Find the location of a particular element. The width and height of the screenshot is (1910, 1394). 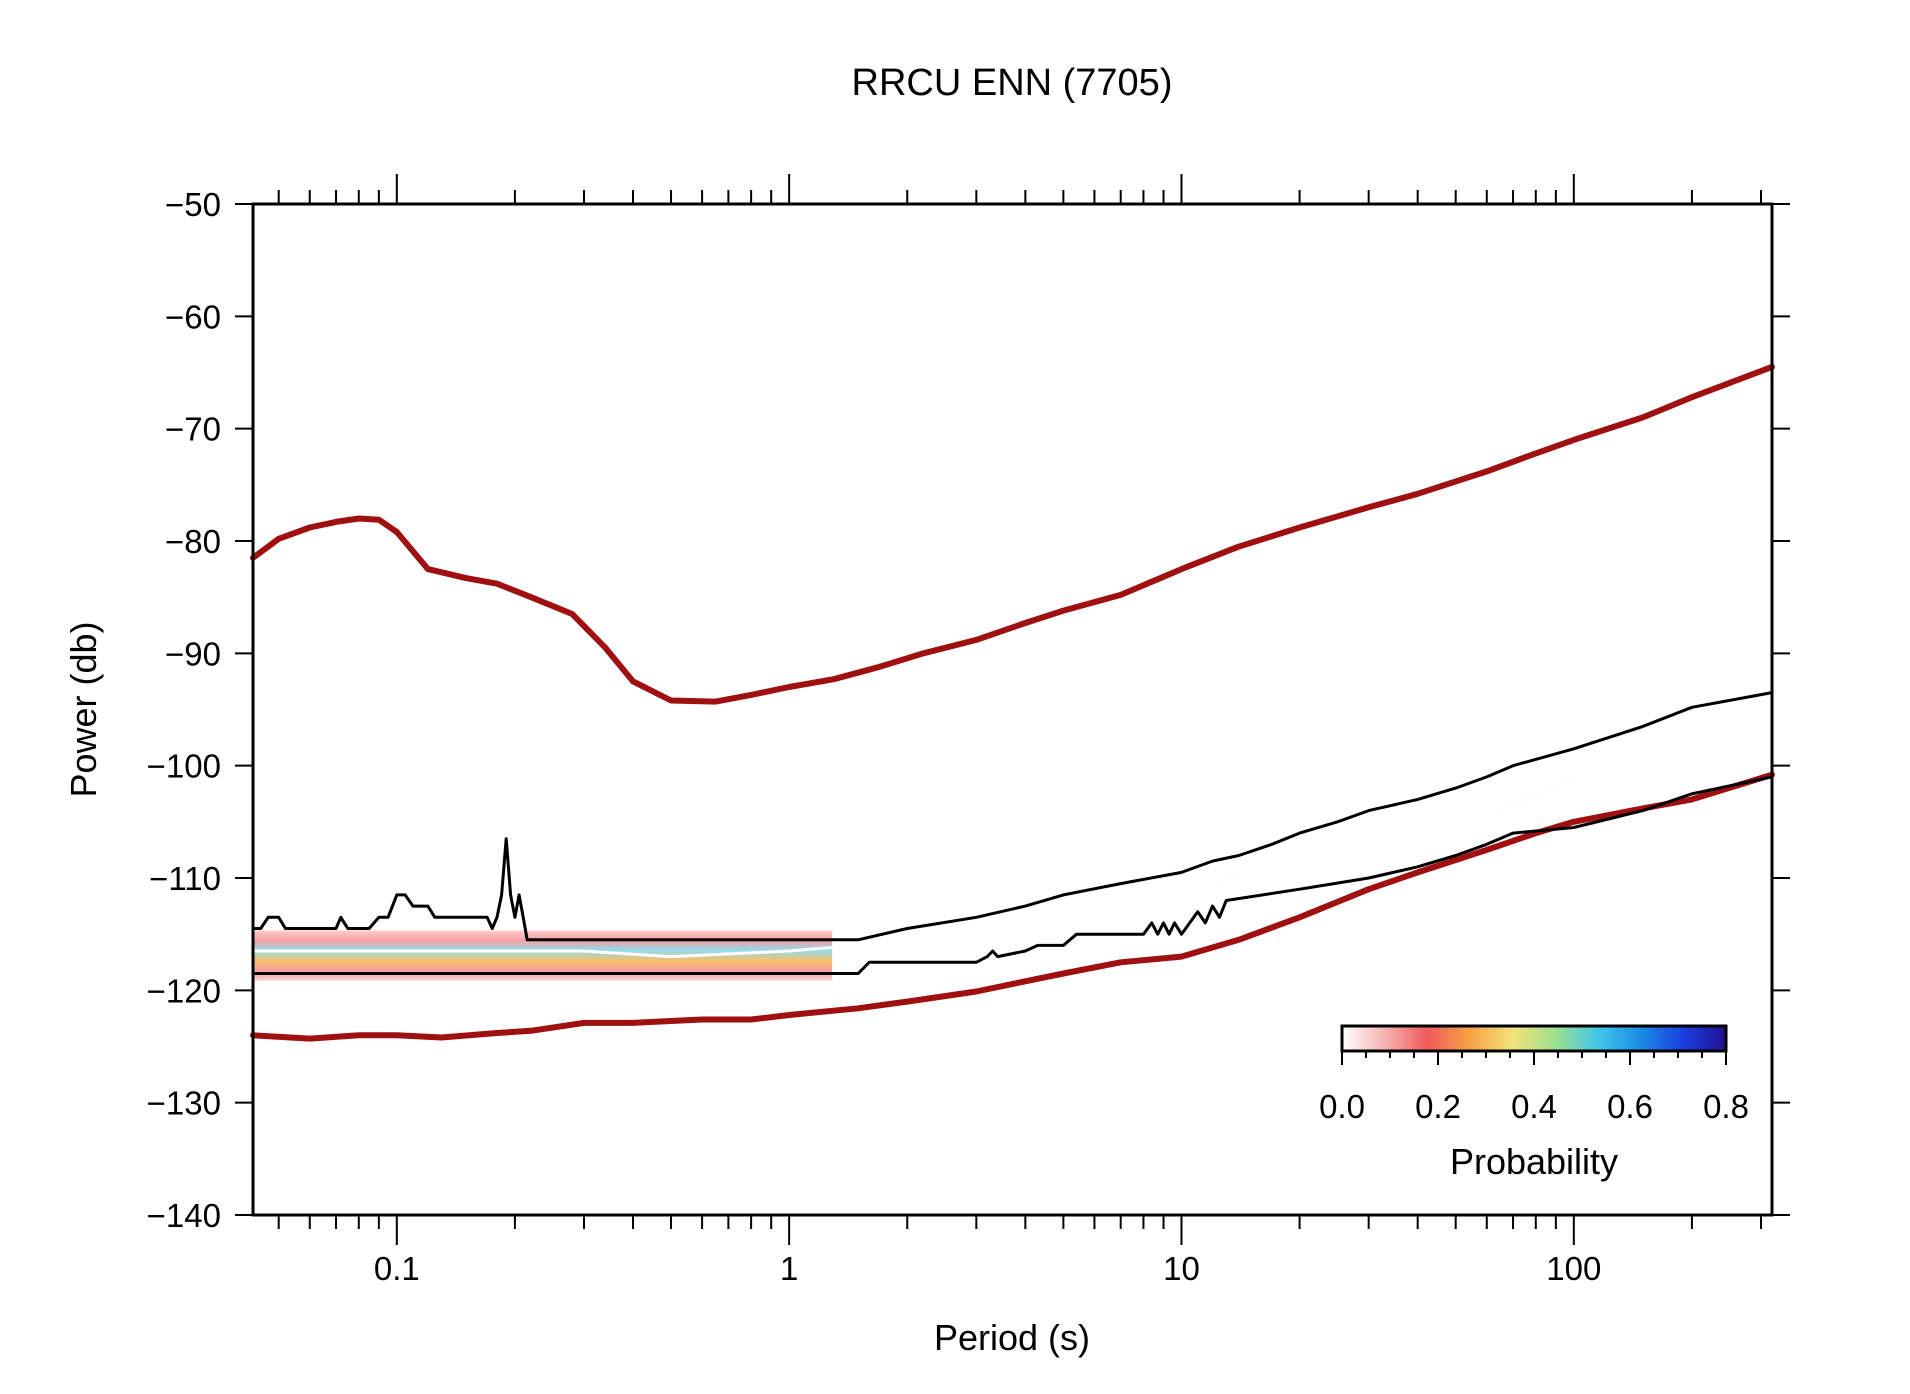

x-tick-label: 1 is located at coordinates (789, 1268).